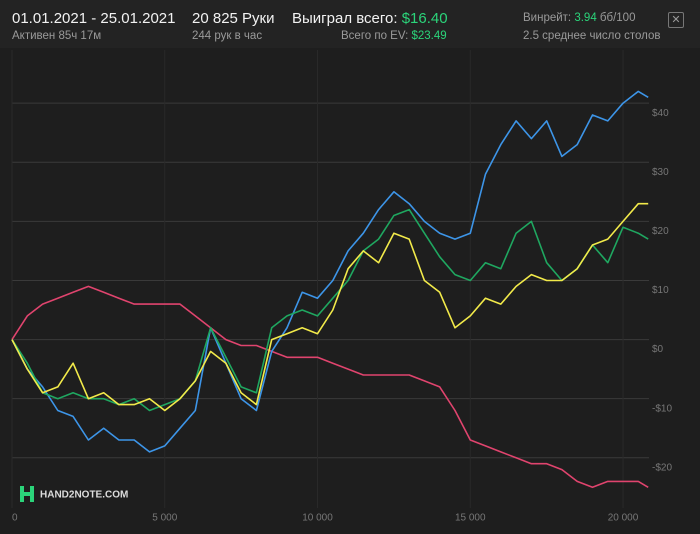  Describe the element at coordinates (94, 18) in the screenshot. I see `date-range: 01.01.2021 - 25.01.2021` at that location.